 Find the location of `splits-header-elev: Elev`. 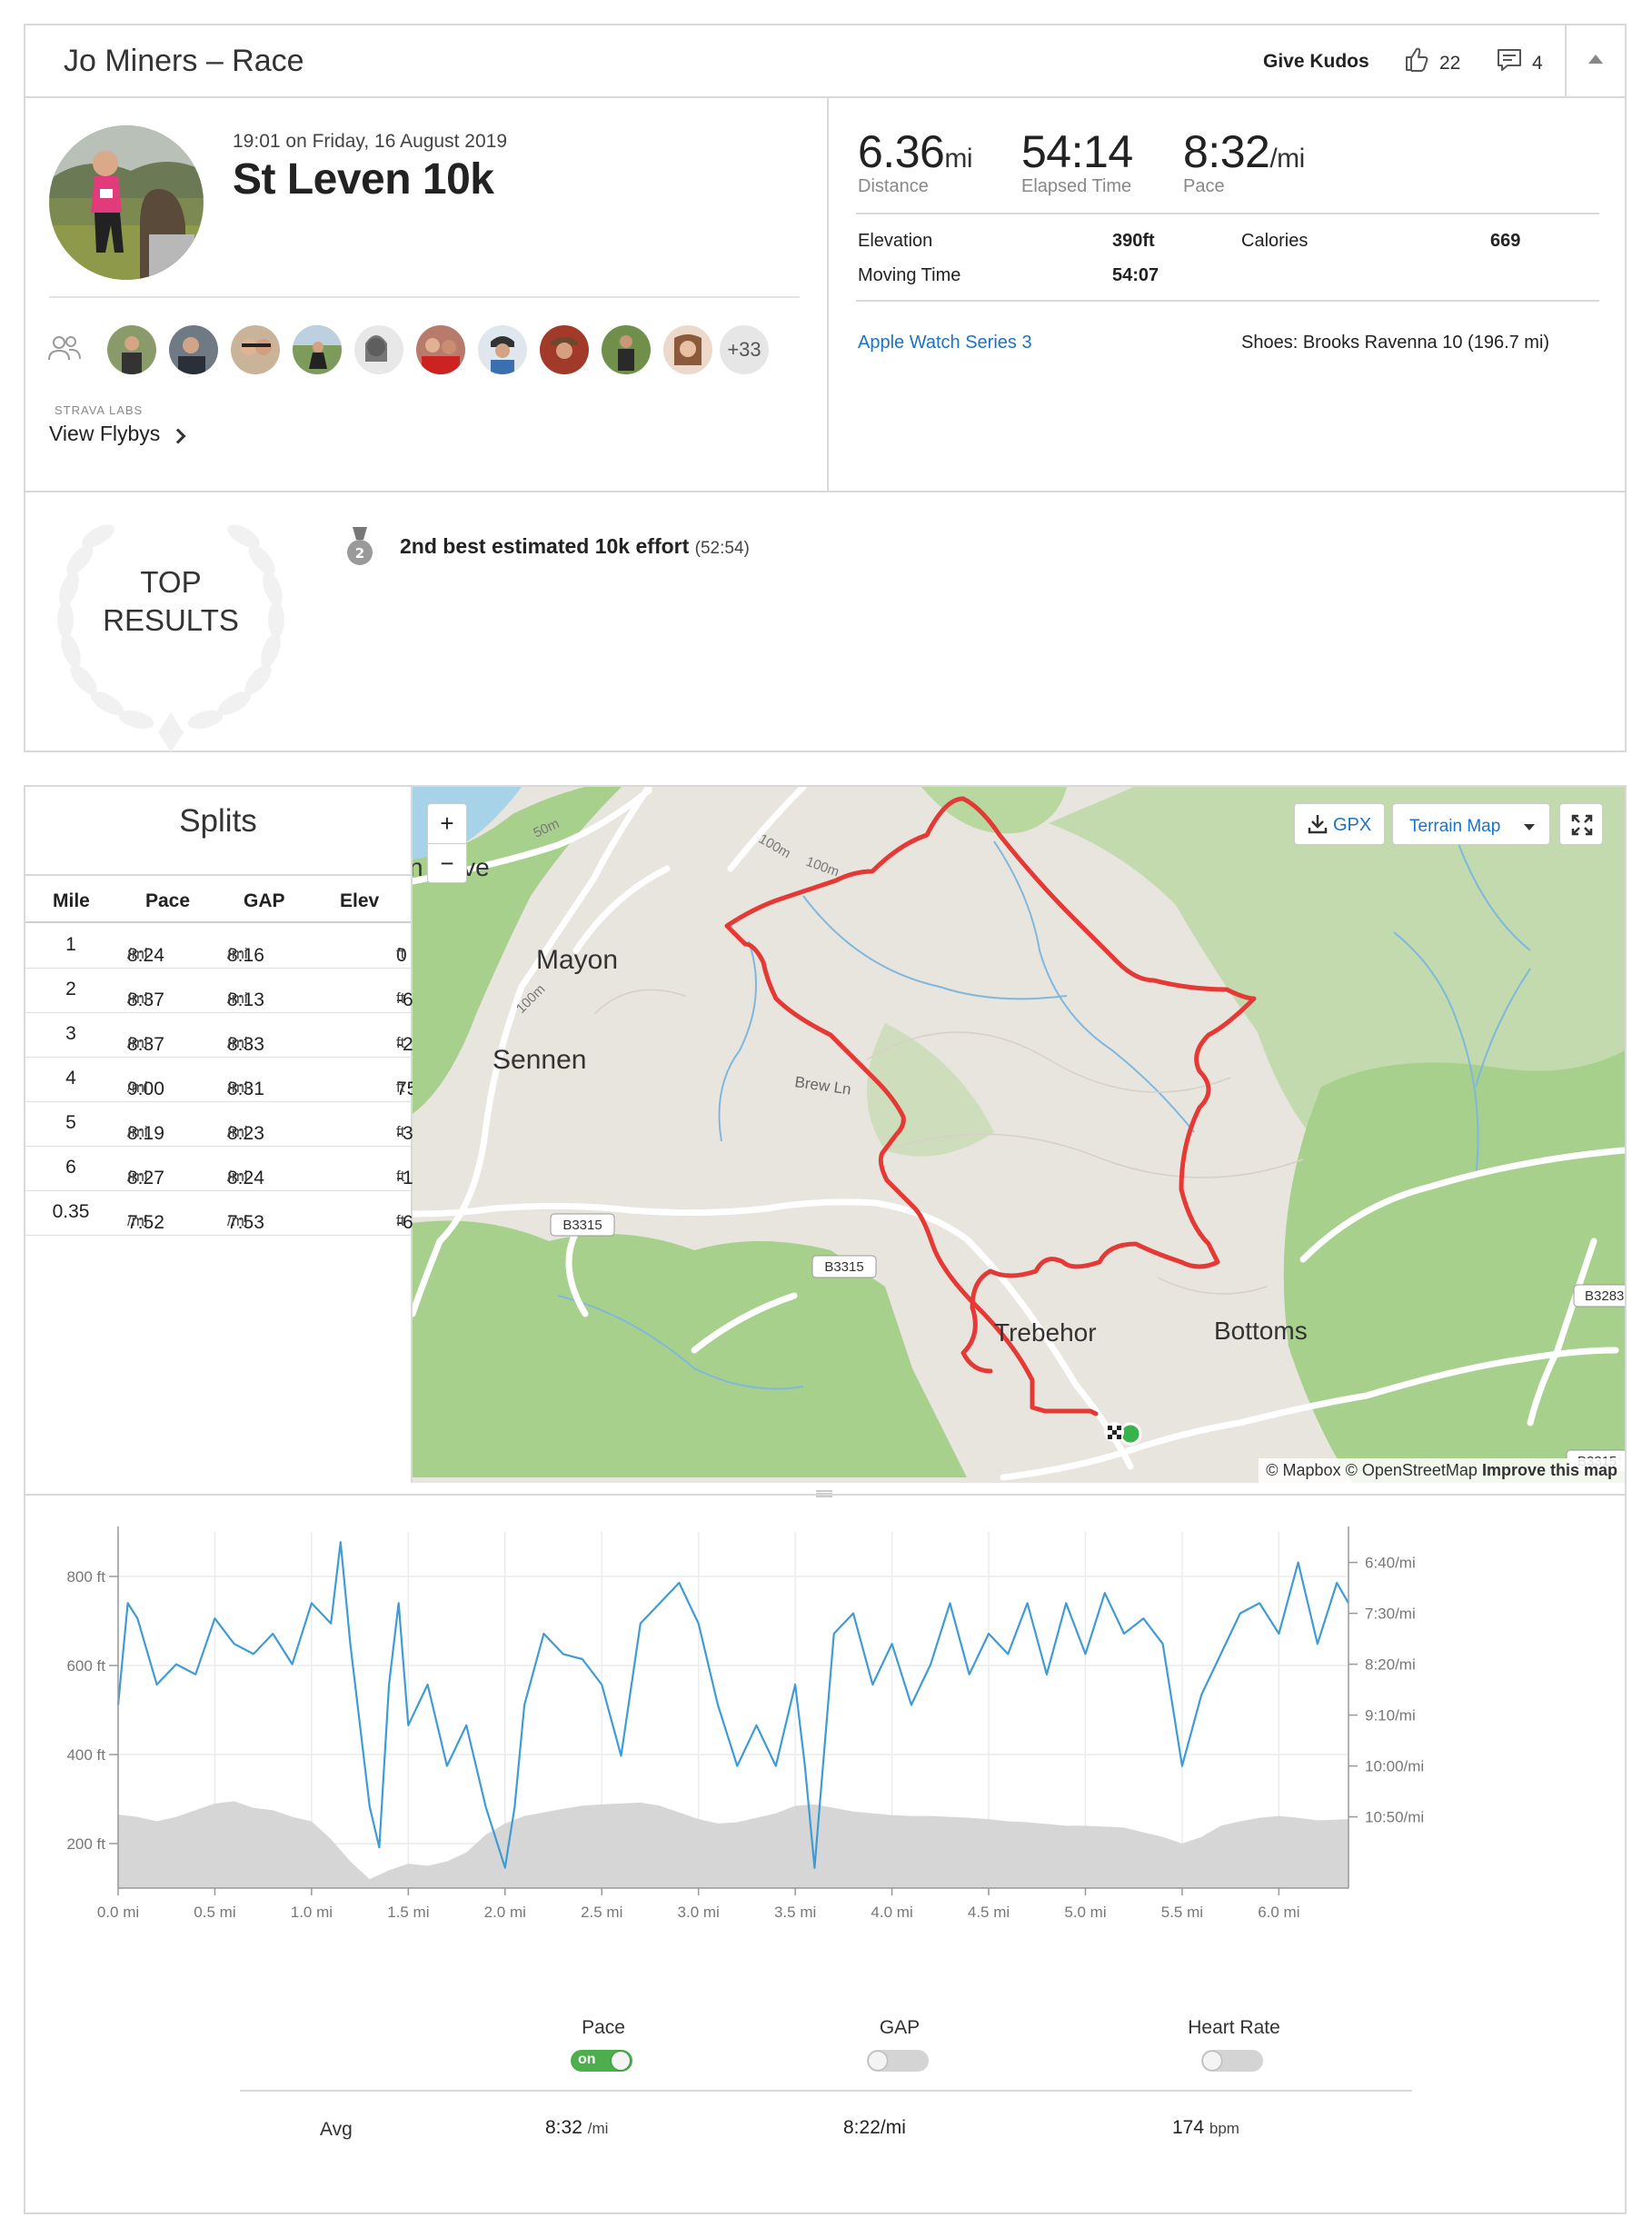

splits-header-elev: Elev is located at coordinates (360, 901).